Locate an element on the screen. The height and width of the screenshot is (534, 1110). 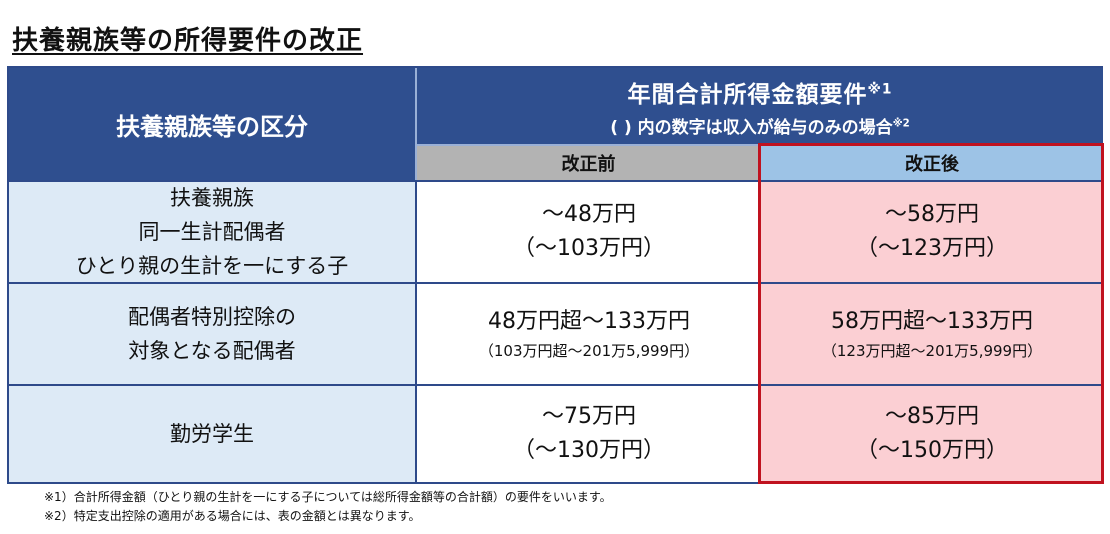
row-before-dependents: ～48万円 （～103万円） is located at coordinates (589, 231).